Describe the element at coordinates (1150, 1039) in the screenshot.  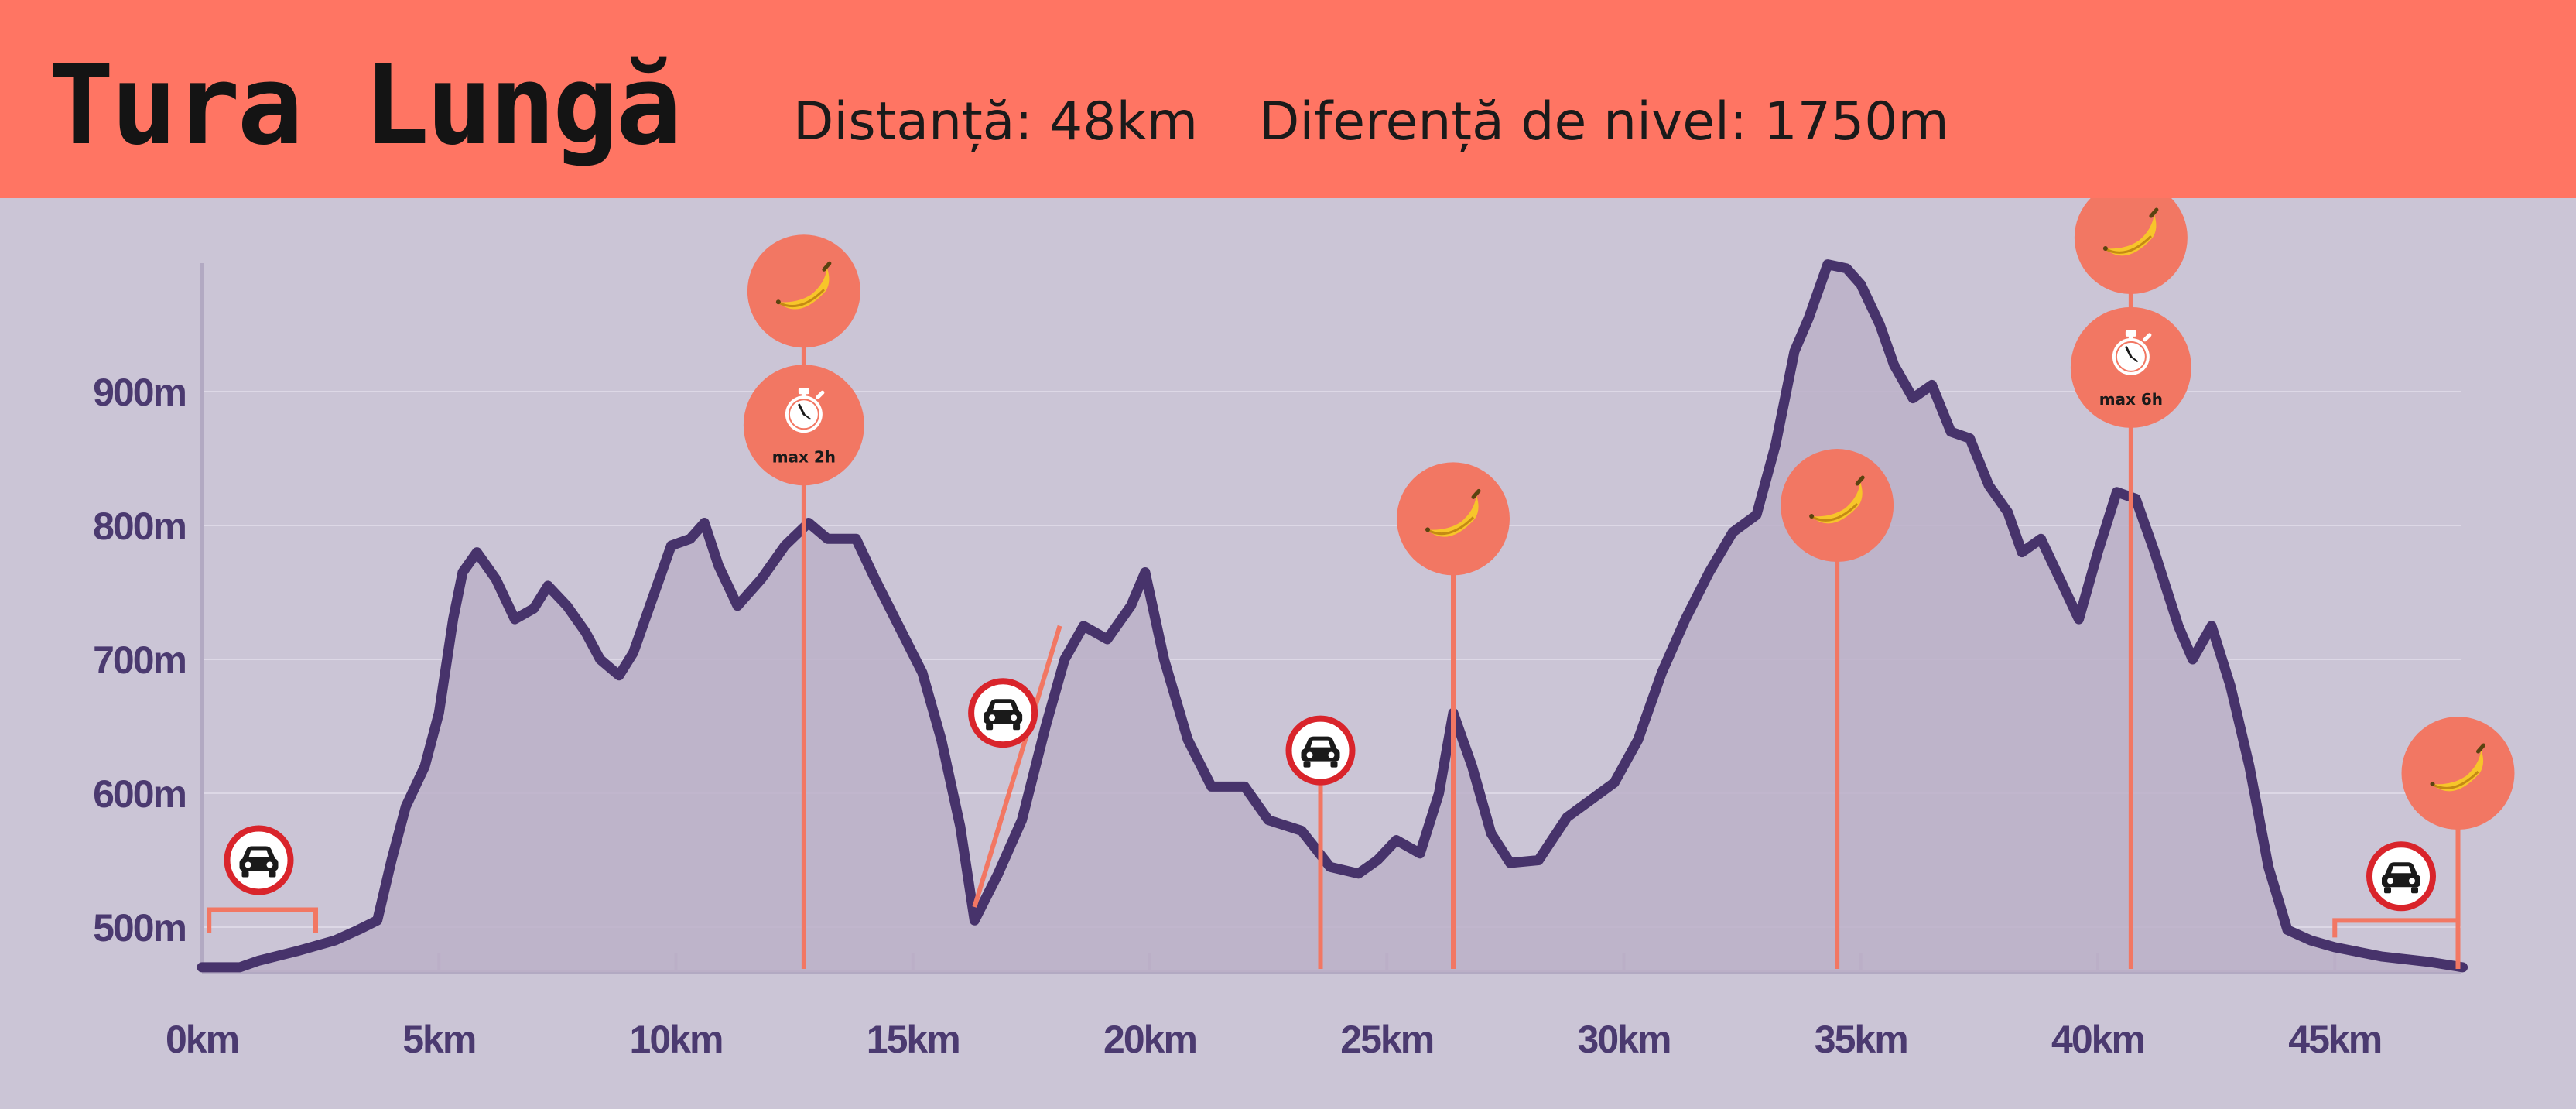
I see `x-tick-label: 20km` at that location.